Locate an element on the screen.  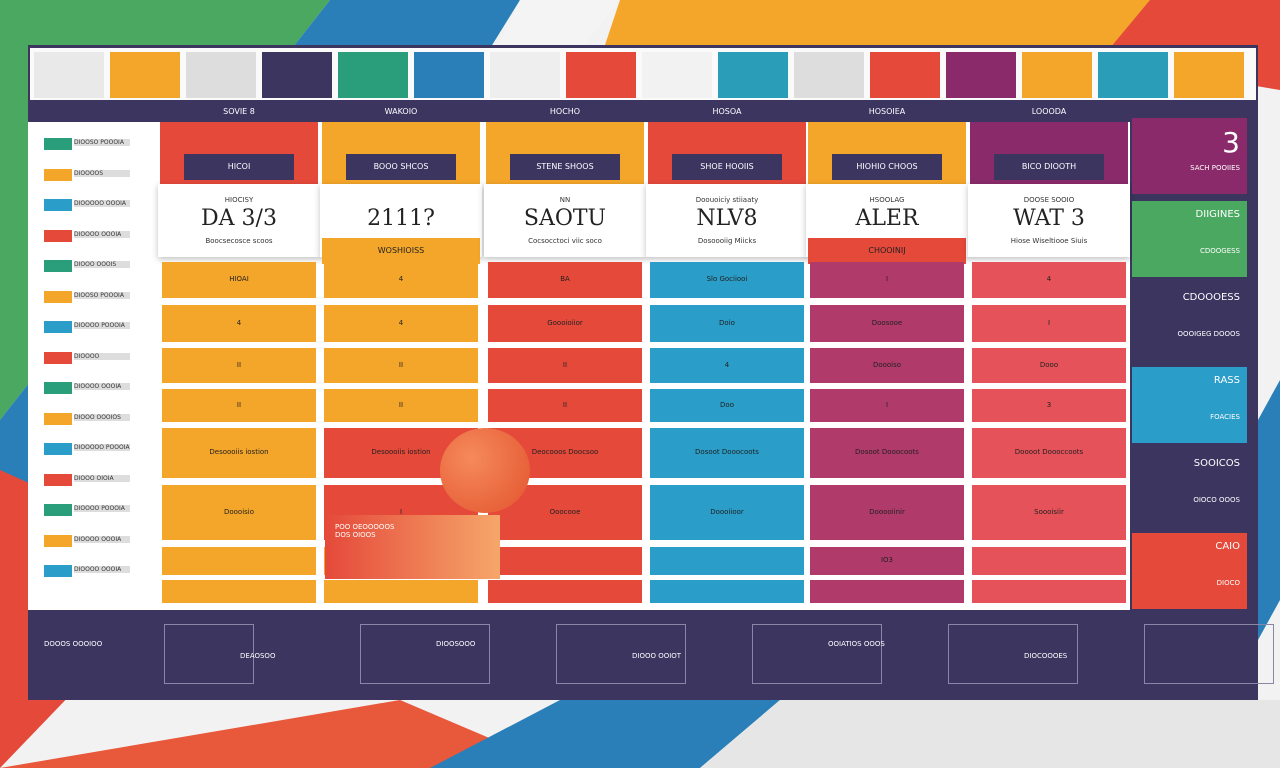
cell-text: Doio is located at coordinates (727, 322).